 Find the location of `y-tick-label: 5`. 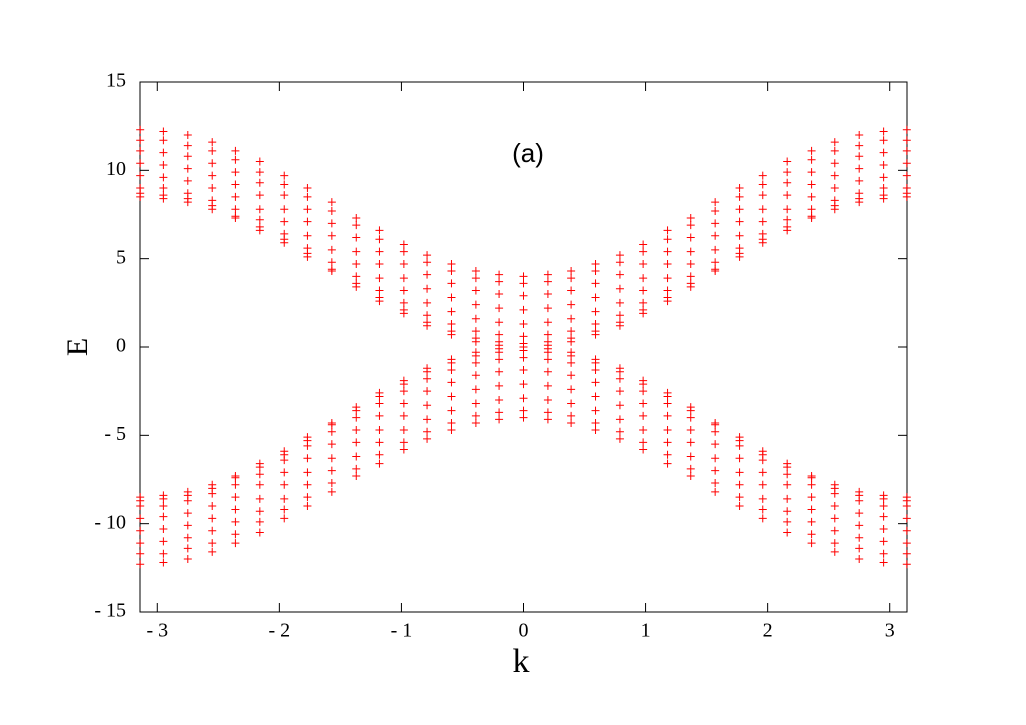

y-tick-label: 5 is located at coordinates (121, 257).